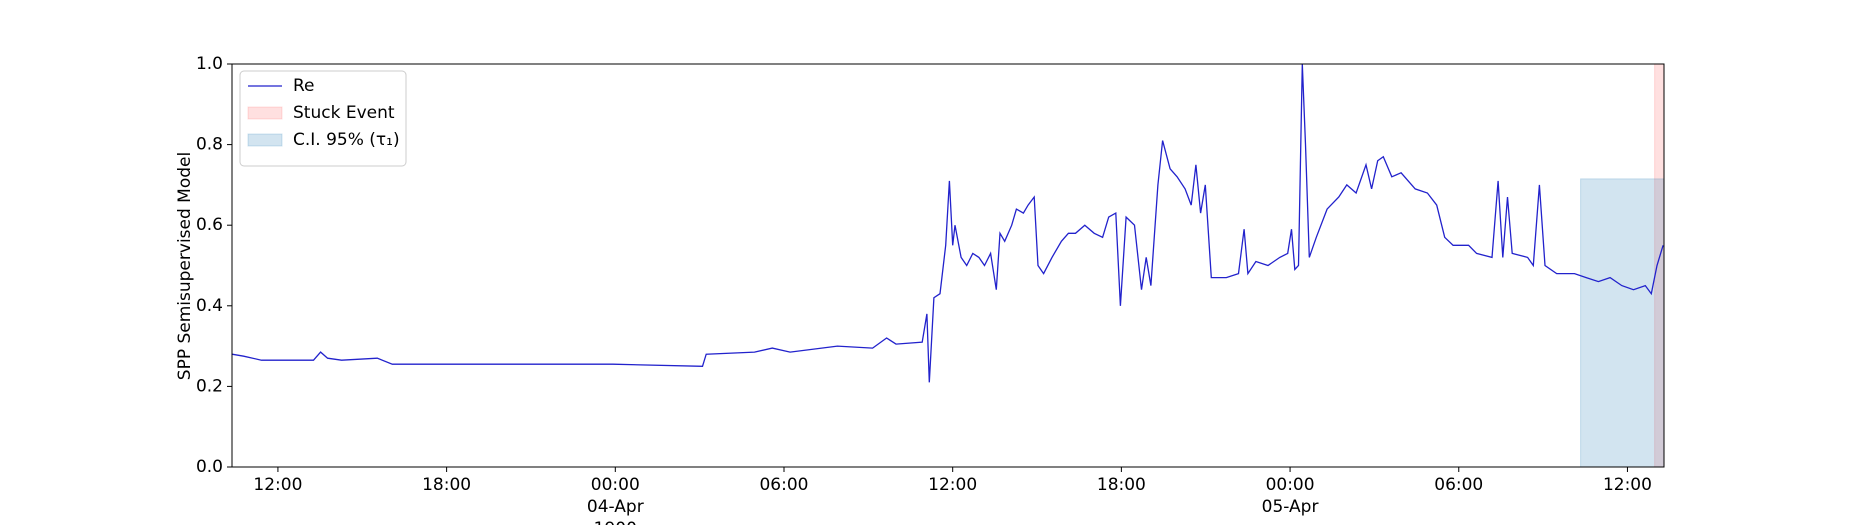 The height and width of the screenshot is (525, 1850). What do you see at coordinates (346, 140) in the screenshot?
I see `legend-label: C.I. 95% (τ₁)` at bounding box center [346, 140].